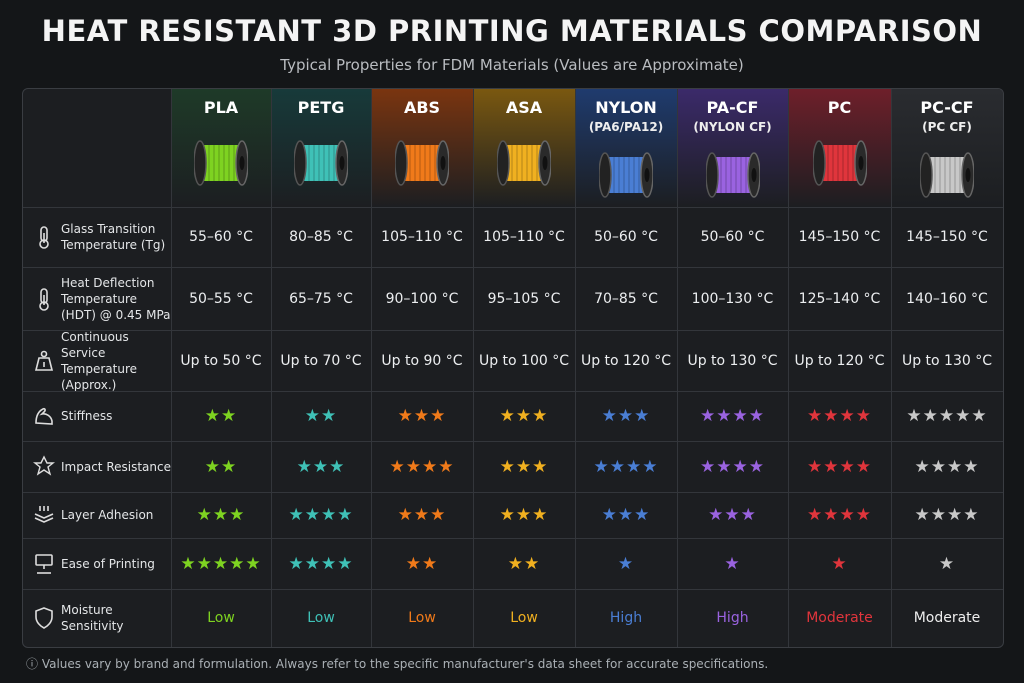  What do you see at coordinates (44, 299) in the screenshot?
I see `thermometer-icon` at bounding box center [44, 299].